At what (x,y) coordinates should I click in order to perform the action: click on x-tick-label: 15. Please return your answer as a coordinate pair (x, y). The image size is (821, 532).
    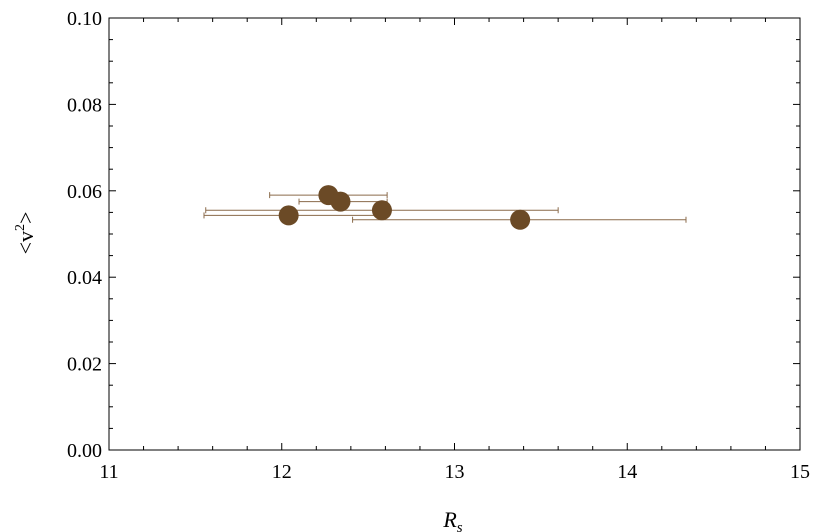
    Looking at the image, I should click on (800, 472).